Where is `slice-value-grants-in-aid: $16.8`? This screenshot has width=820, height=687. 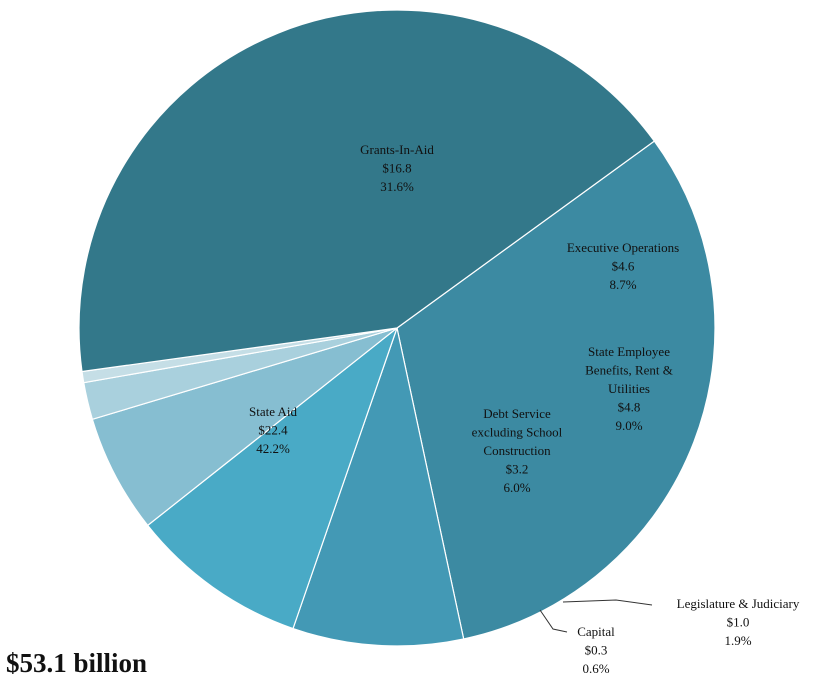
slice-value-grants-in-aid: $16.8 is located at coordinates (396, 168).